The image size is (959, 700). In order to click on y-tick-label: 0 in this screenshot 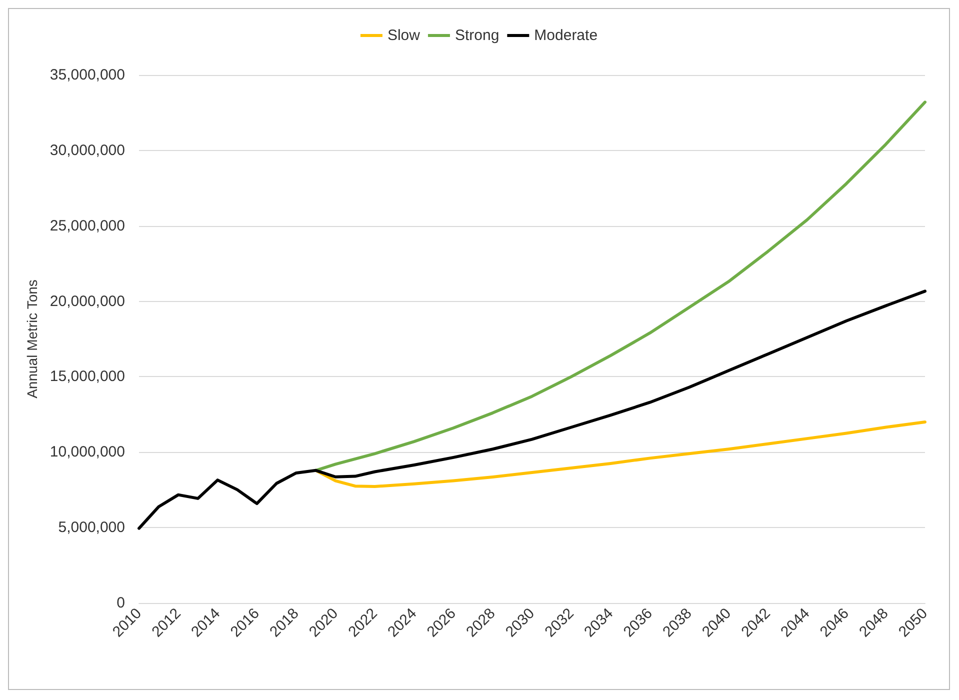, I will do `click(120, 603)`.